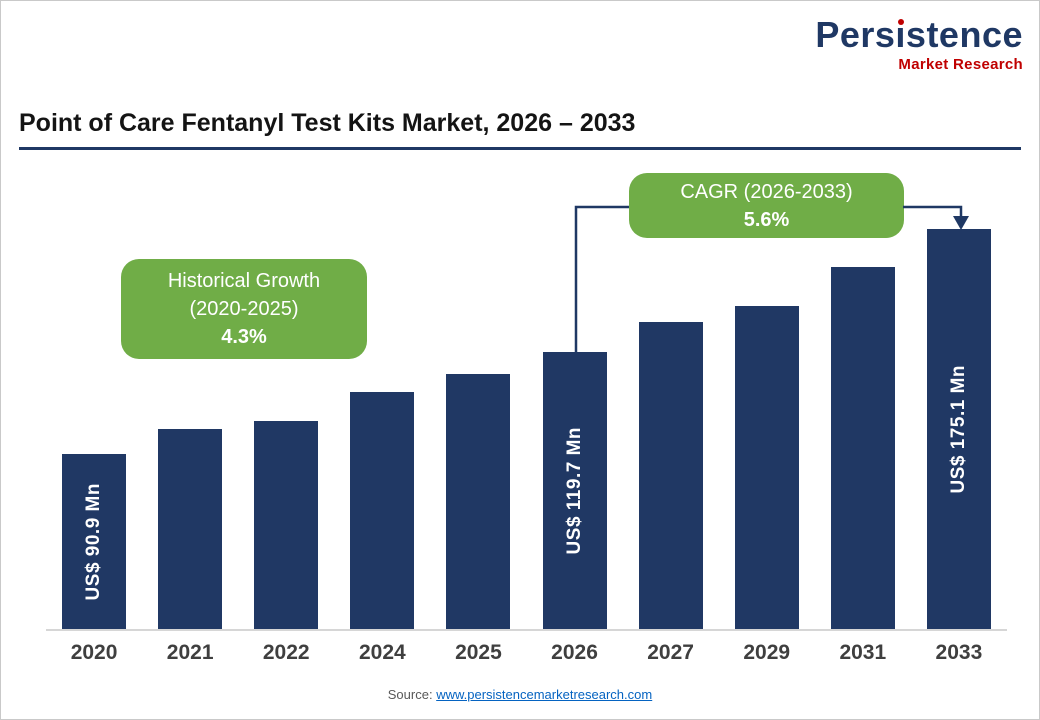 Image resolution: width=1040 pixels, height=720 pixels. Describe the element at coordinates (520, 148) in the screenshot. I see `title-underline` at that location.